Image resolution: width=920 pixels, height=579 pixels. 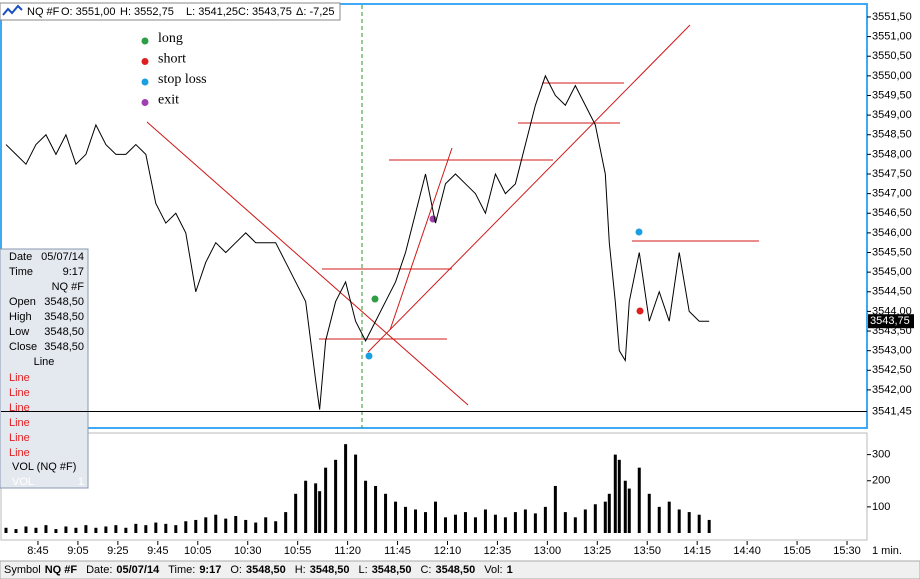 I want to click on y-tick-label: 3549,50, so click(x=892, y=95).